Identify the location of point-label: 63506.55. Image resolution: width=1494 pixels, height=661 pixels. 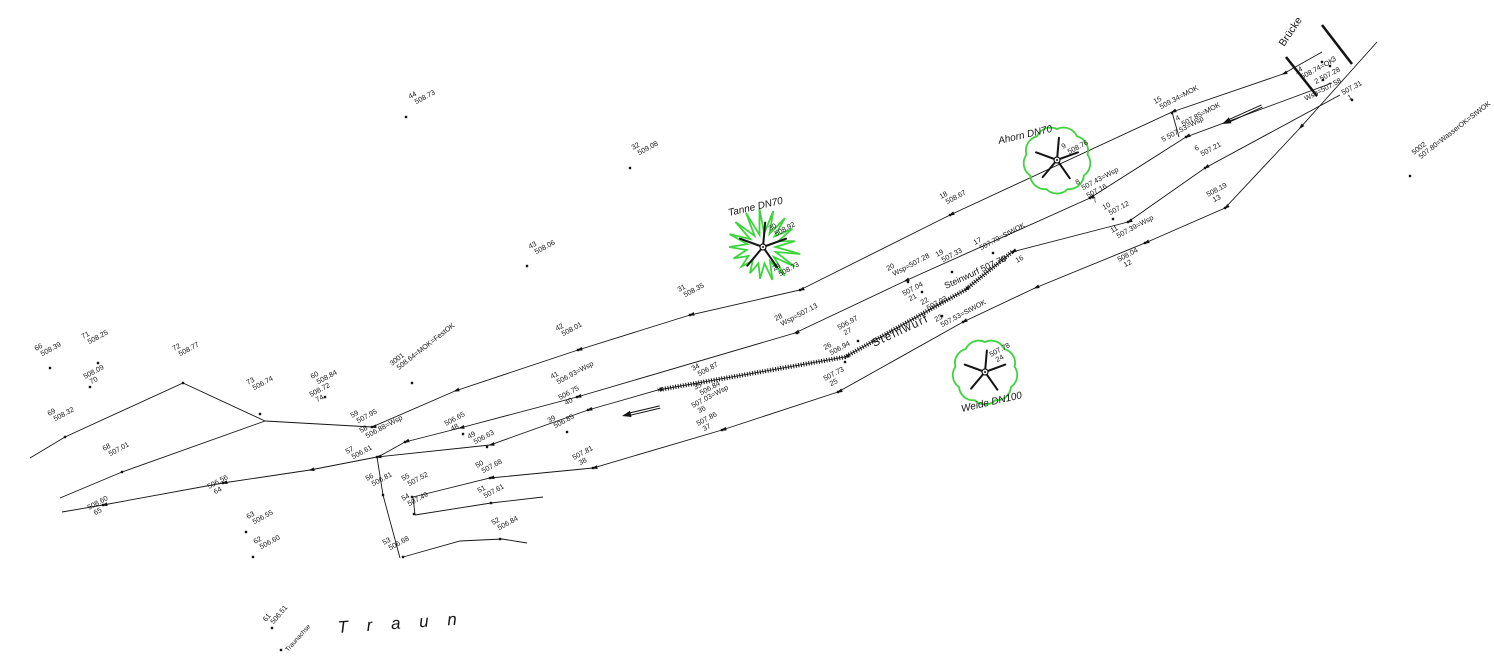
(260, 514).